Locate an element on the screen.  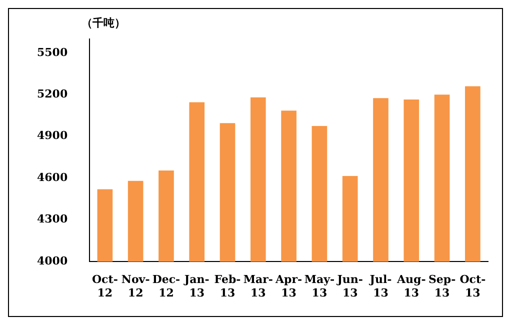
x-tick-label: May-13 is located at coordinates (319, 286).